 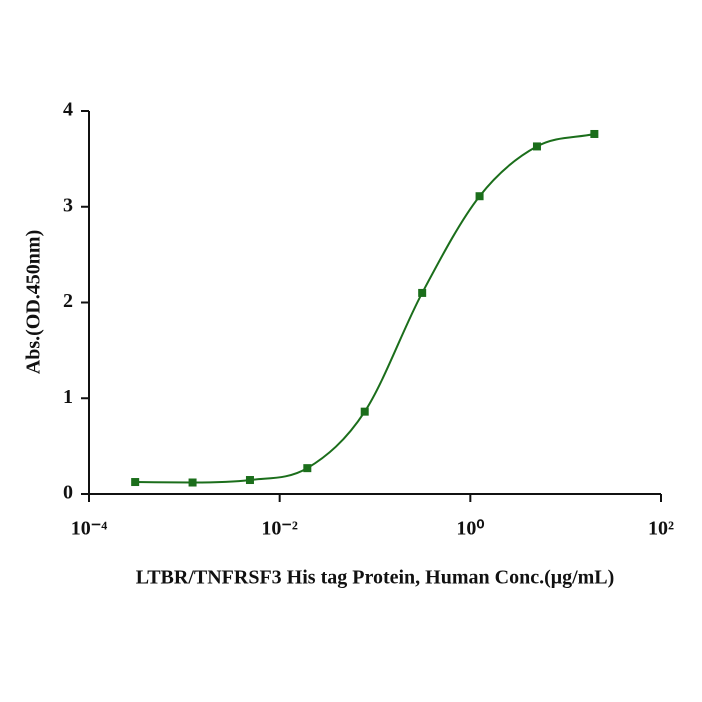 What do you see at coordinates (68, 493) in the screenshot?
I see `y-tick-label: 0` at bounding box center [68, 493].